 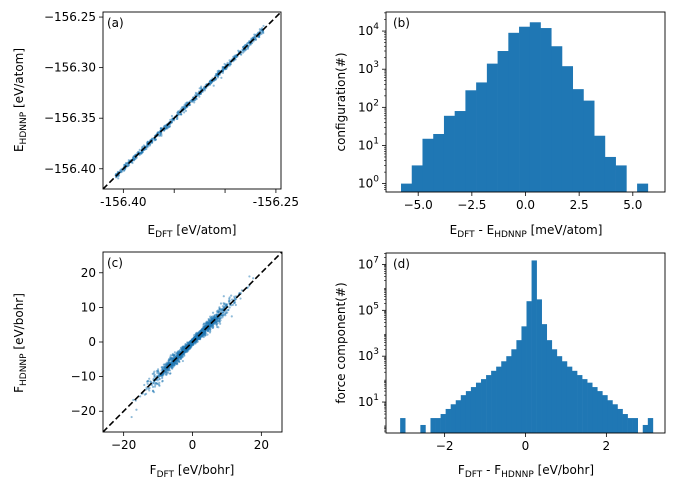 I want to click on panel-b-xtick-4-label: 5.0, so click(x=632, y=205).